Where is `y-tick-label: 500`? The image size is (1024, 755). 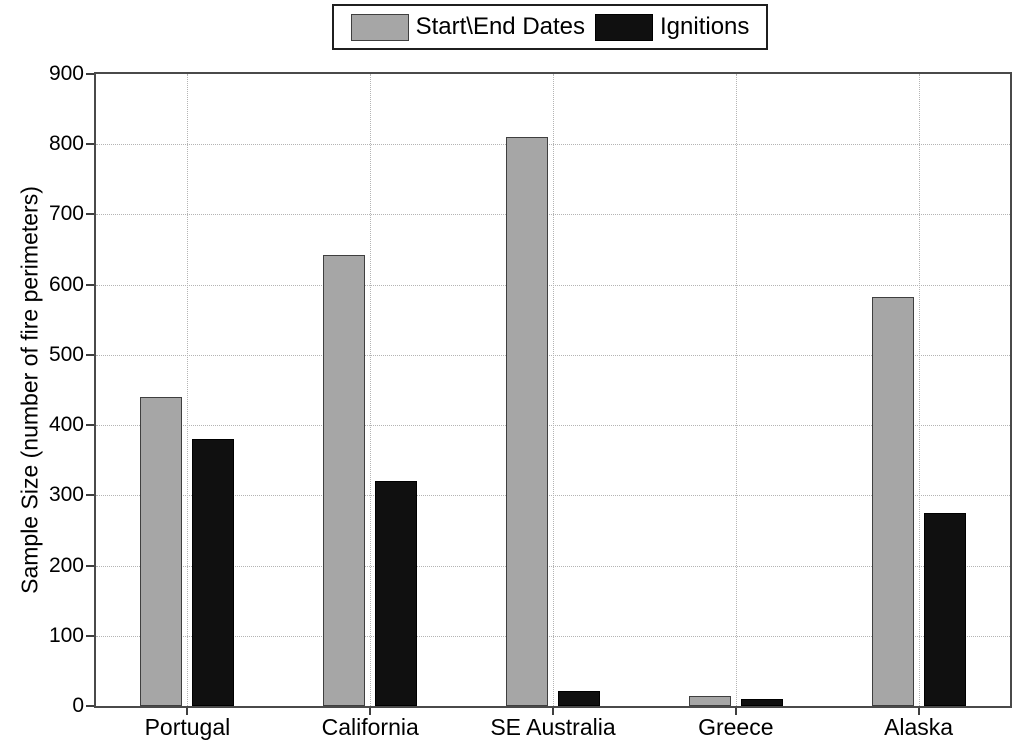
y-tick-label: 500 is located at coordinates (66, 354).